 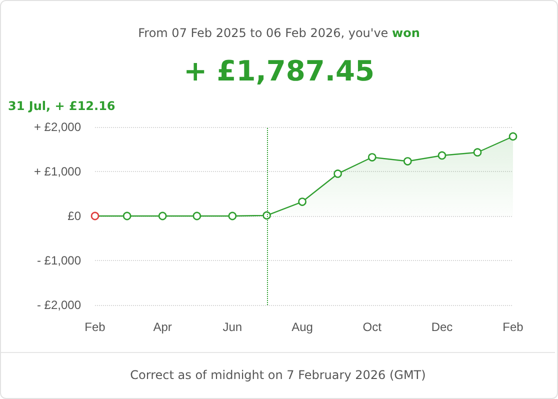 What do you see at coordinates (232, 327) in the screenshot?
I see `x-tick-label: Jun` at bounding box center [232, 327].